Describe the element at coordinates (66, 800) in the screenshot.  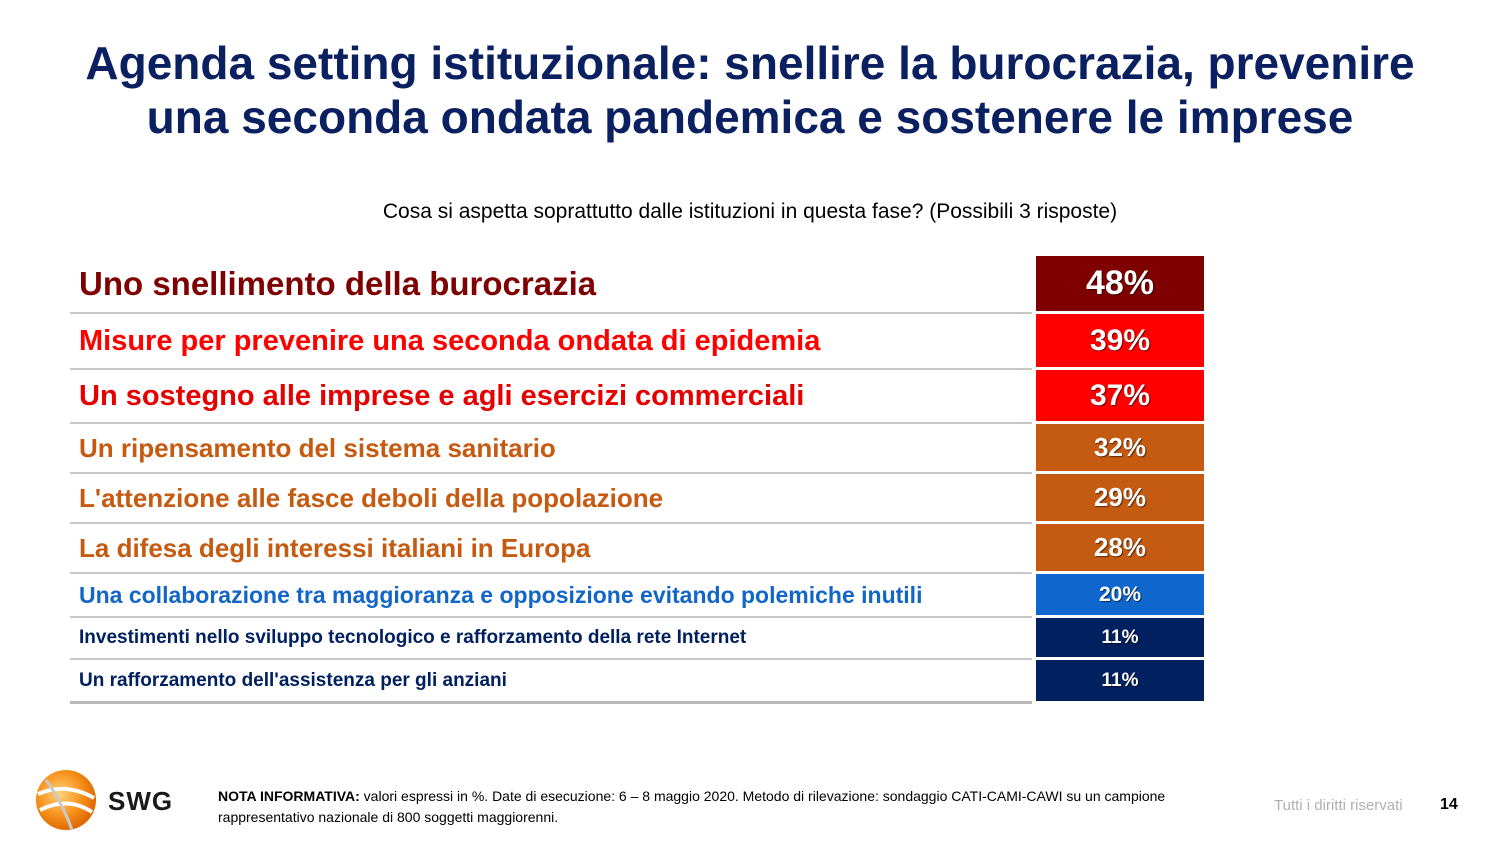
I see `swg-globe-logo-icon` at that location.